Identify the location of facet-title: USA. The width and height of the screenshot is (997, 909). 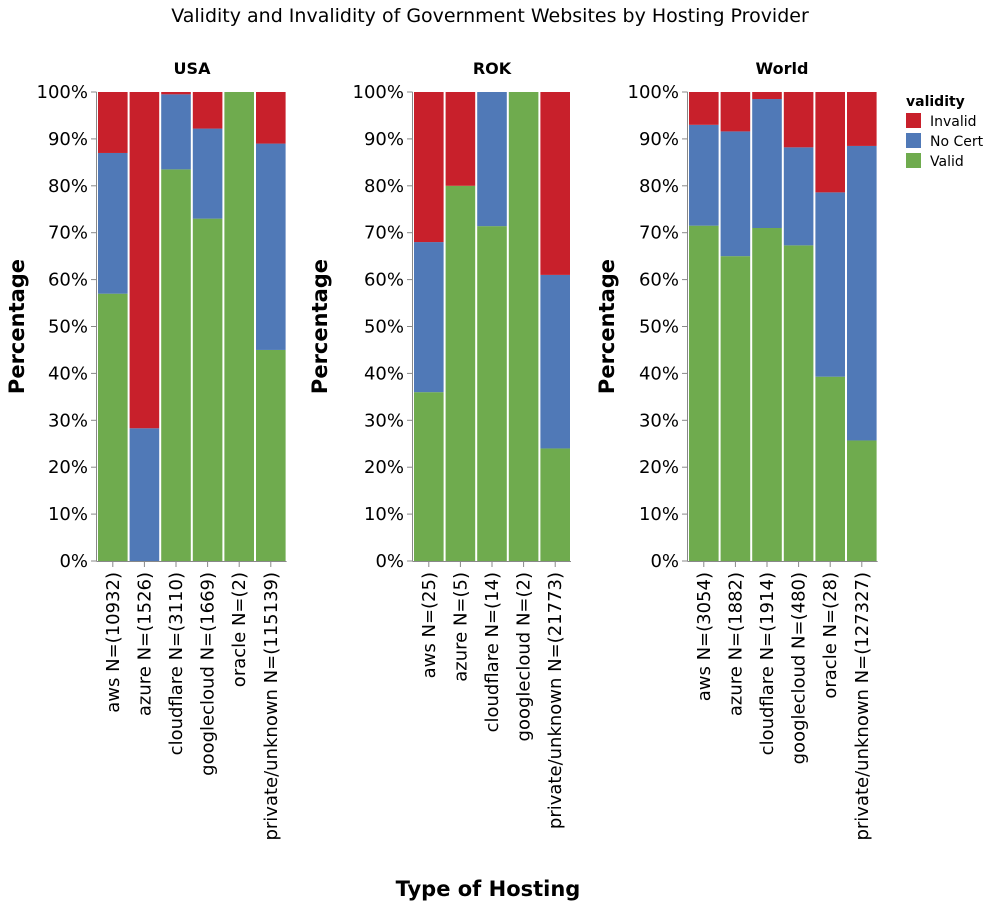
(193, 68).